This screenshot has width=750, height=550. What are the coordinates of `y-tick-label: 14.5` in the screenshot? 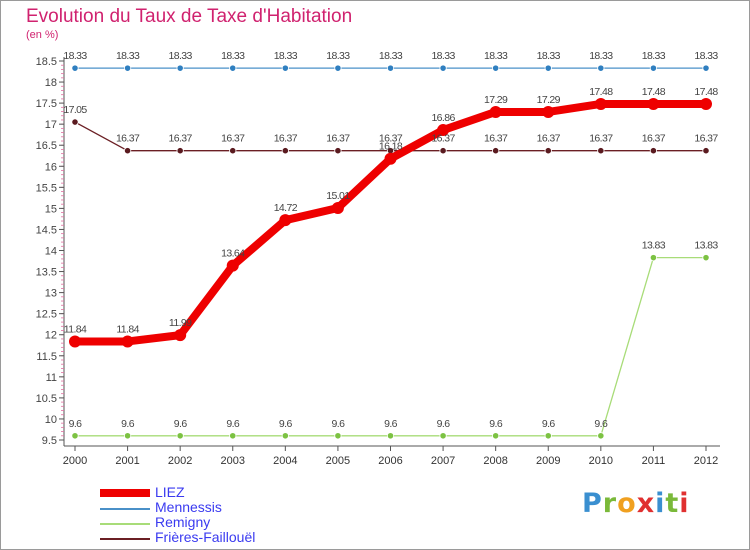 It's located at (46, 230).